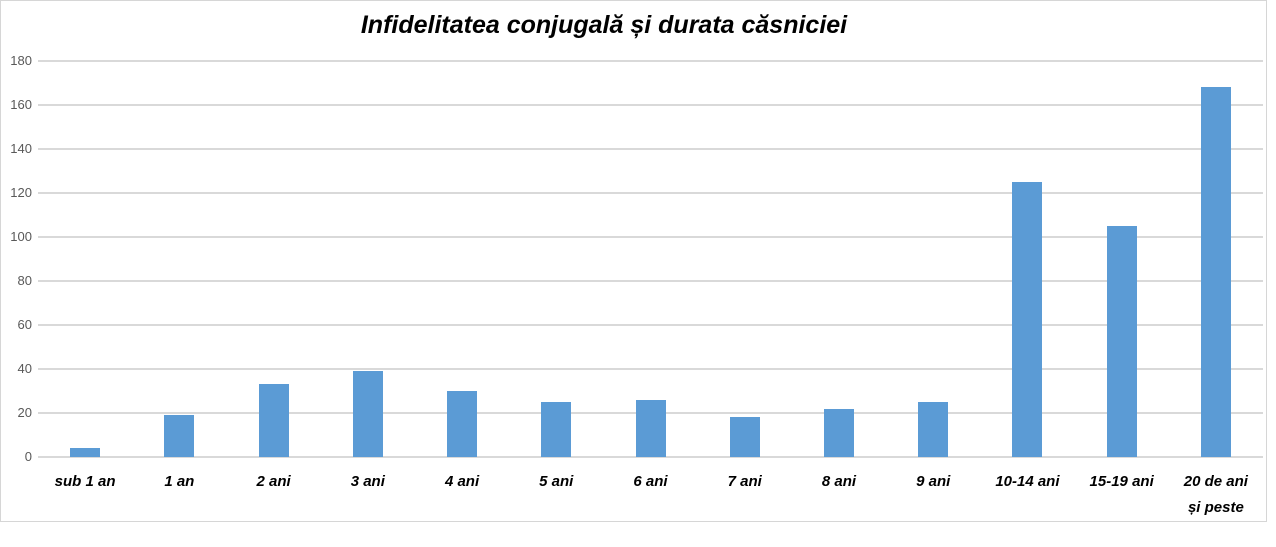 The width and height of the screenshot is (1276, 547). I want to click on y-tick-label-0: 0, so click(28, 456).